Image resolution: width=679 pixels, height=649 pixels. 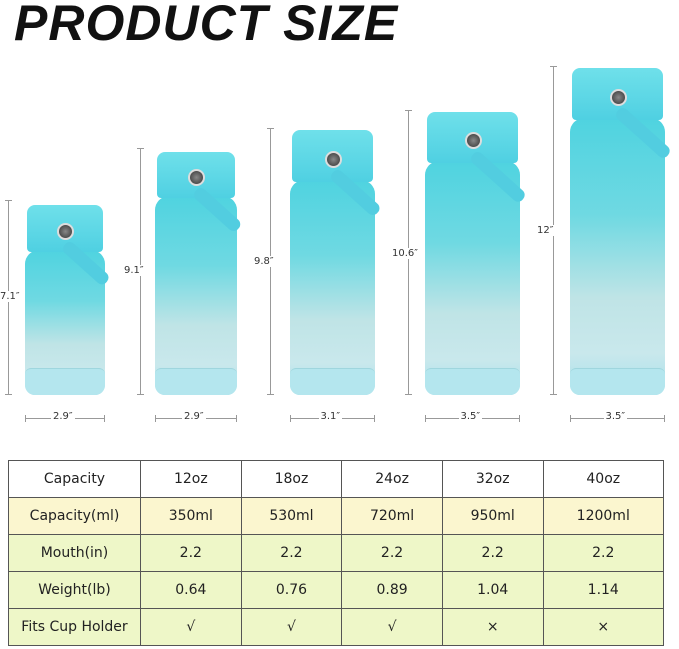 What do you see at coordinates (603, 516) in the screenshot?
I see `table-cell: 1200ml` at bounding box center [603, 516].